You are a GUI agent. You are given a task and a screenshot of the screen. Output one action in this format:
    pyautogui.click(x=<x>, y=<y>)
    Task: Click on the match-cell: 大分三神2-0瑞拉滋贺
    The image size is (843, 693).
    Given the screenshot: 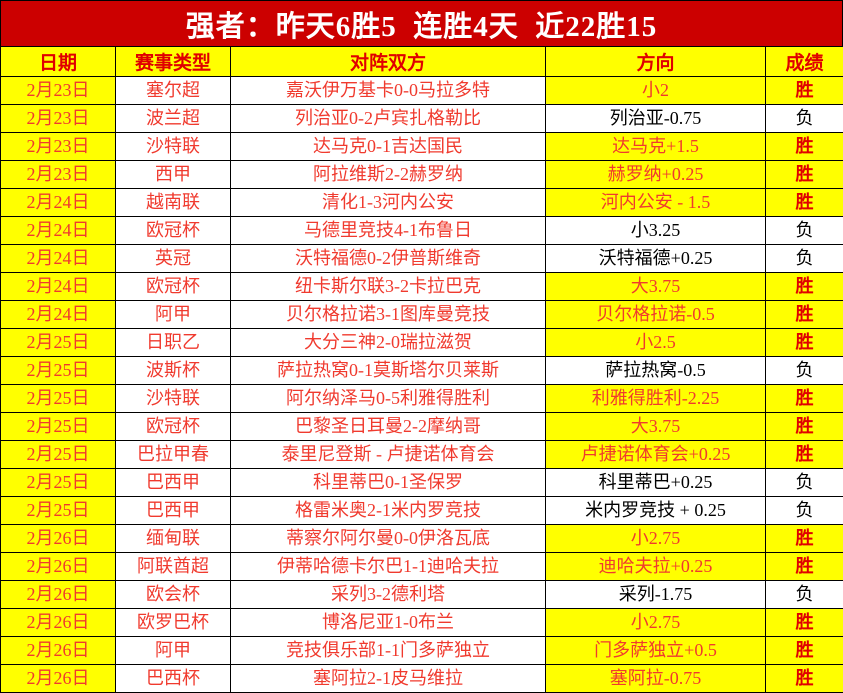 What is the action you would take?
    pyautogui.click(x=388, y=342)
    